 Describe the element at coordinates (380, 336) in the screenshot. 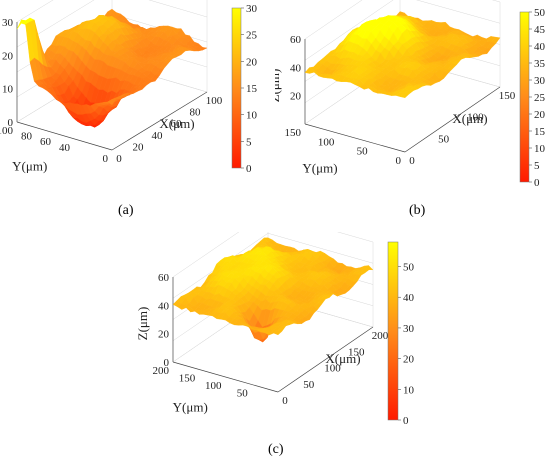

I see `x-tick-label: 200` at that location.